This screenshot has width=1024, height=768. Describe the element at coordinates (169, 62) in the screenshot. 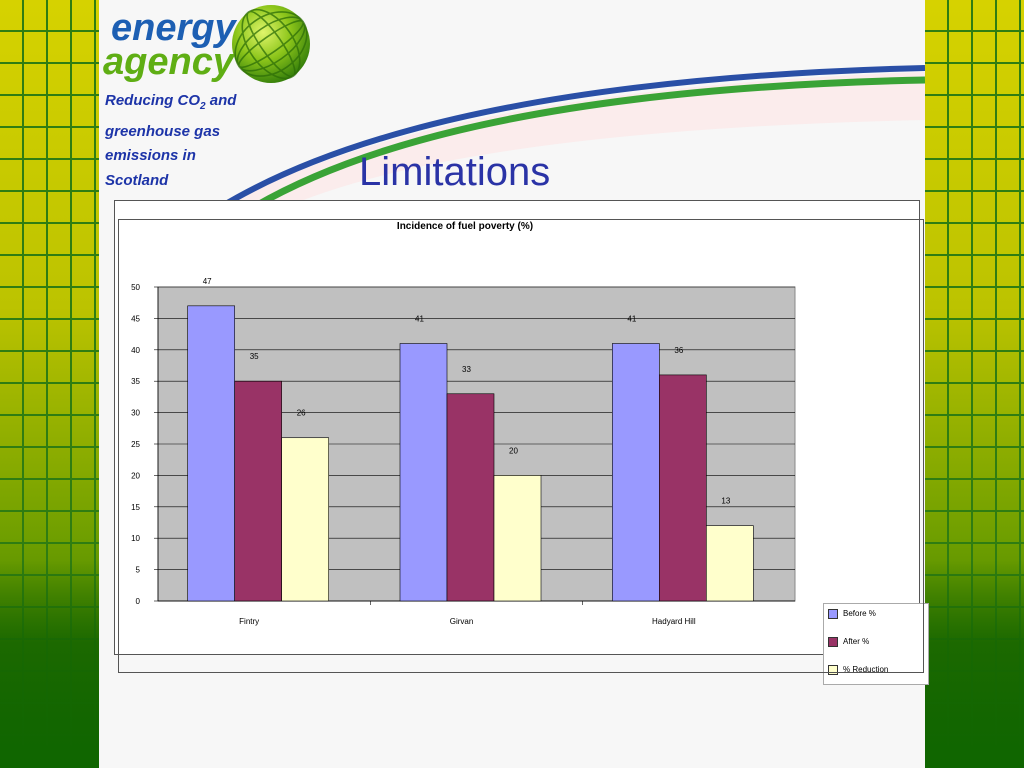

I see `logo-word-agency: agency` at that location.